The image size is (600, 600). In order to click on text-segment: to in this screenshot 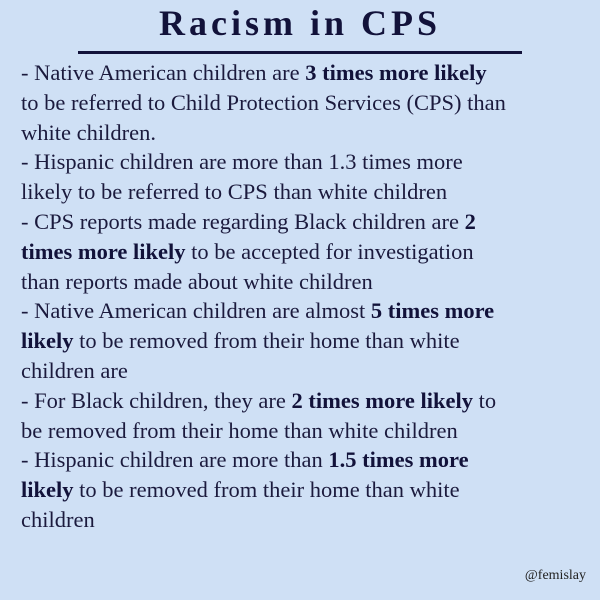, I will do `click(484, 400)`.